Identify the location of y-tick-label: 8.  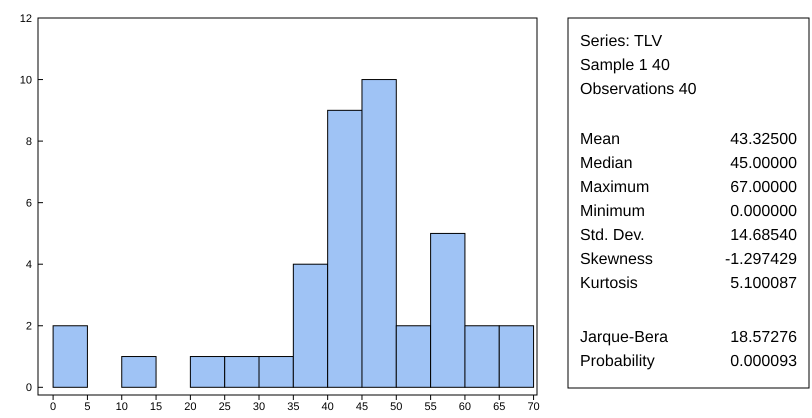
(29, 142).